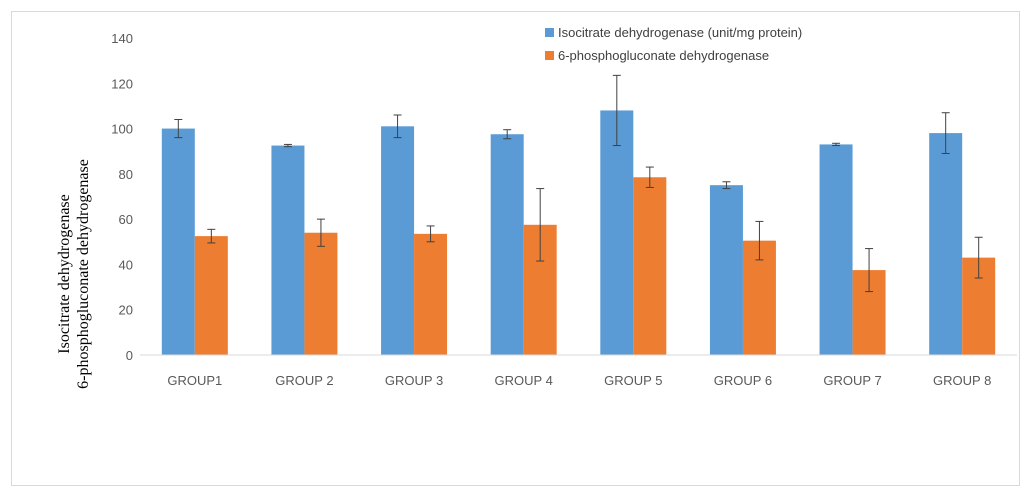 This screenshot has height=497, width=1031. Describe the element at coordinates (507, 244) in the screenshot. I see `bar-series-0-group4` at that location.